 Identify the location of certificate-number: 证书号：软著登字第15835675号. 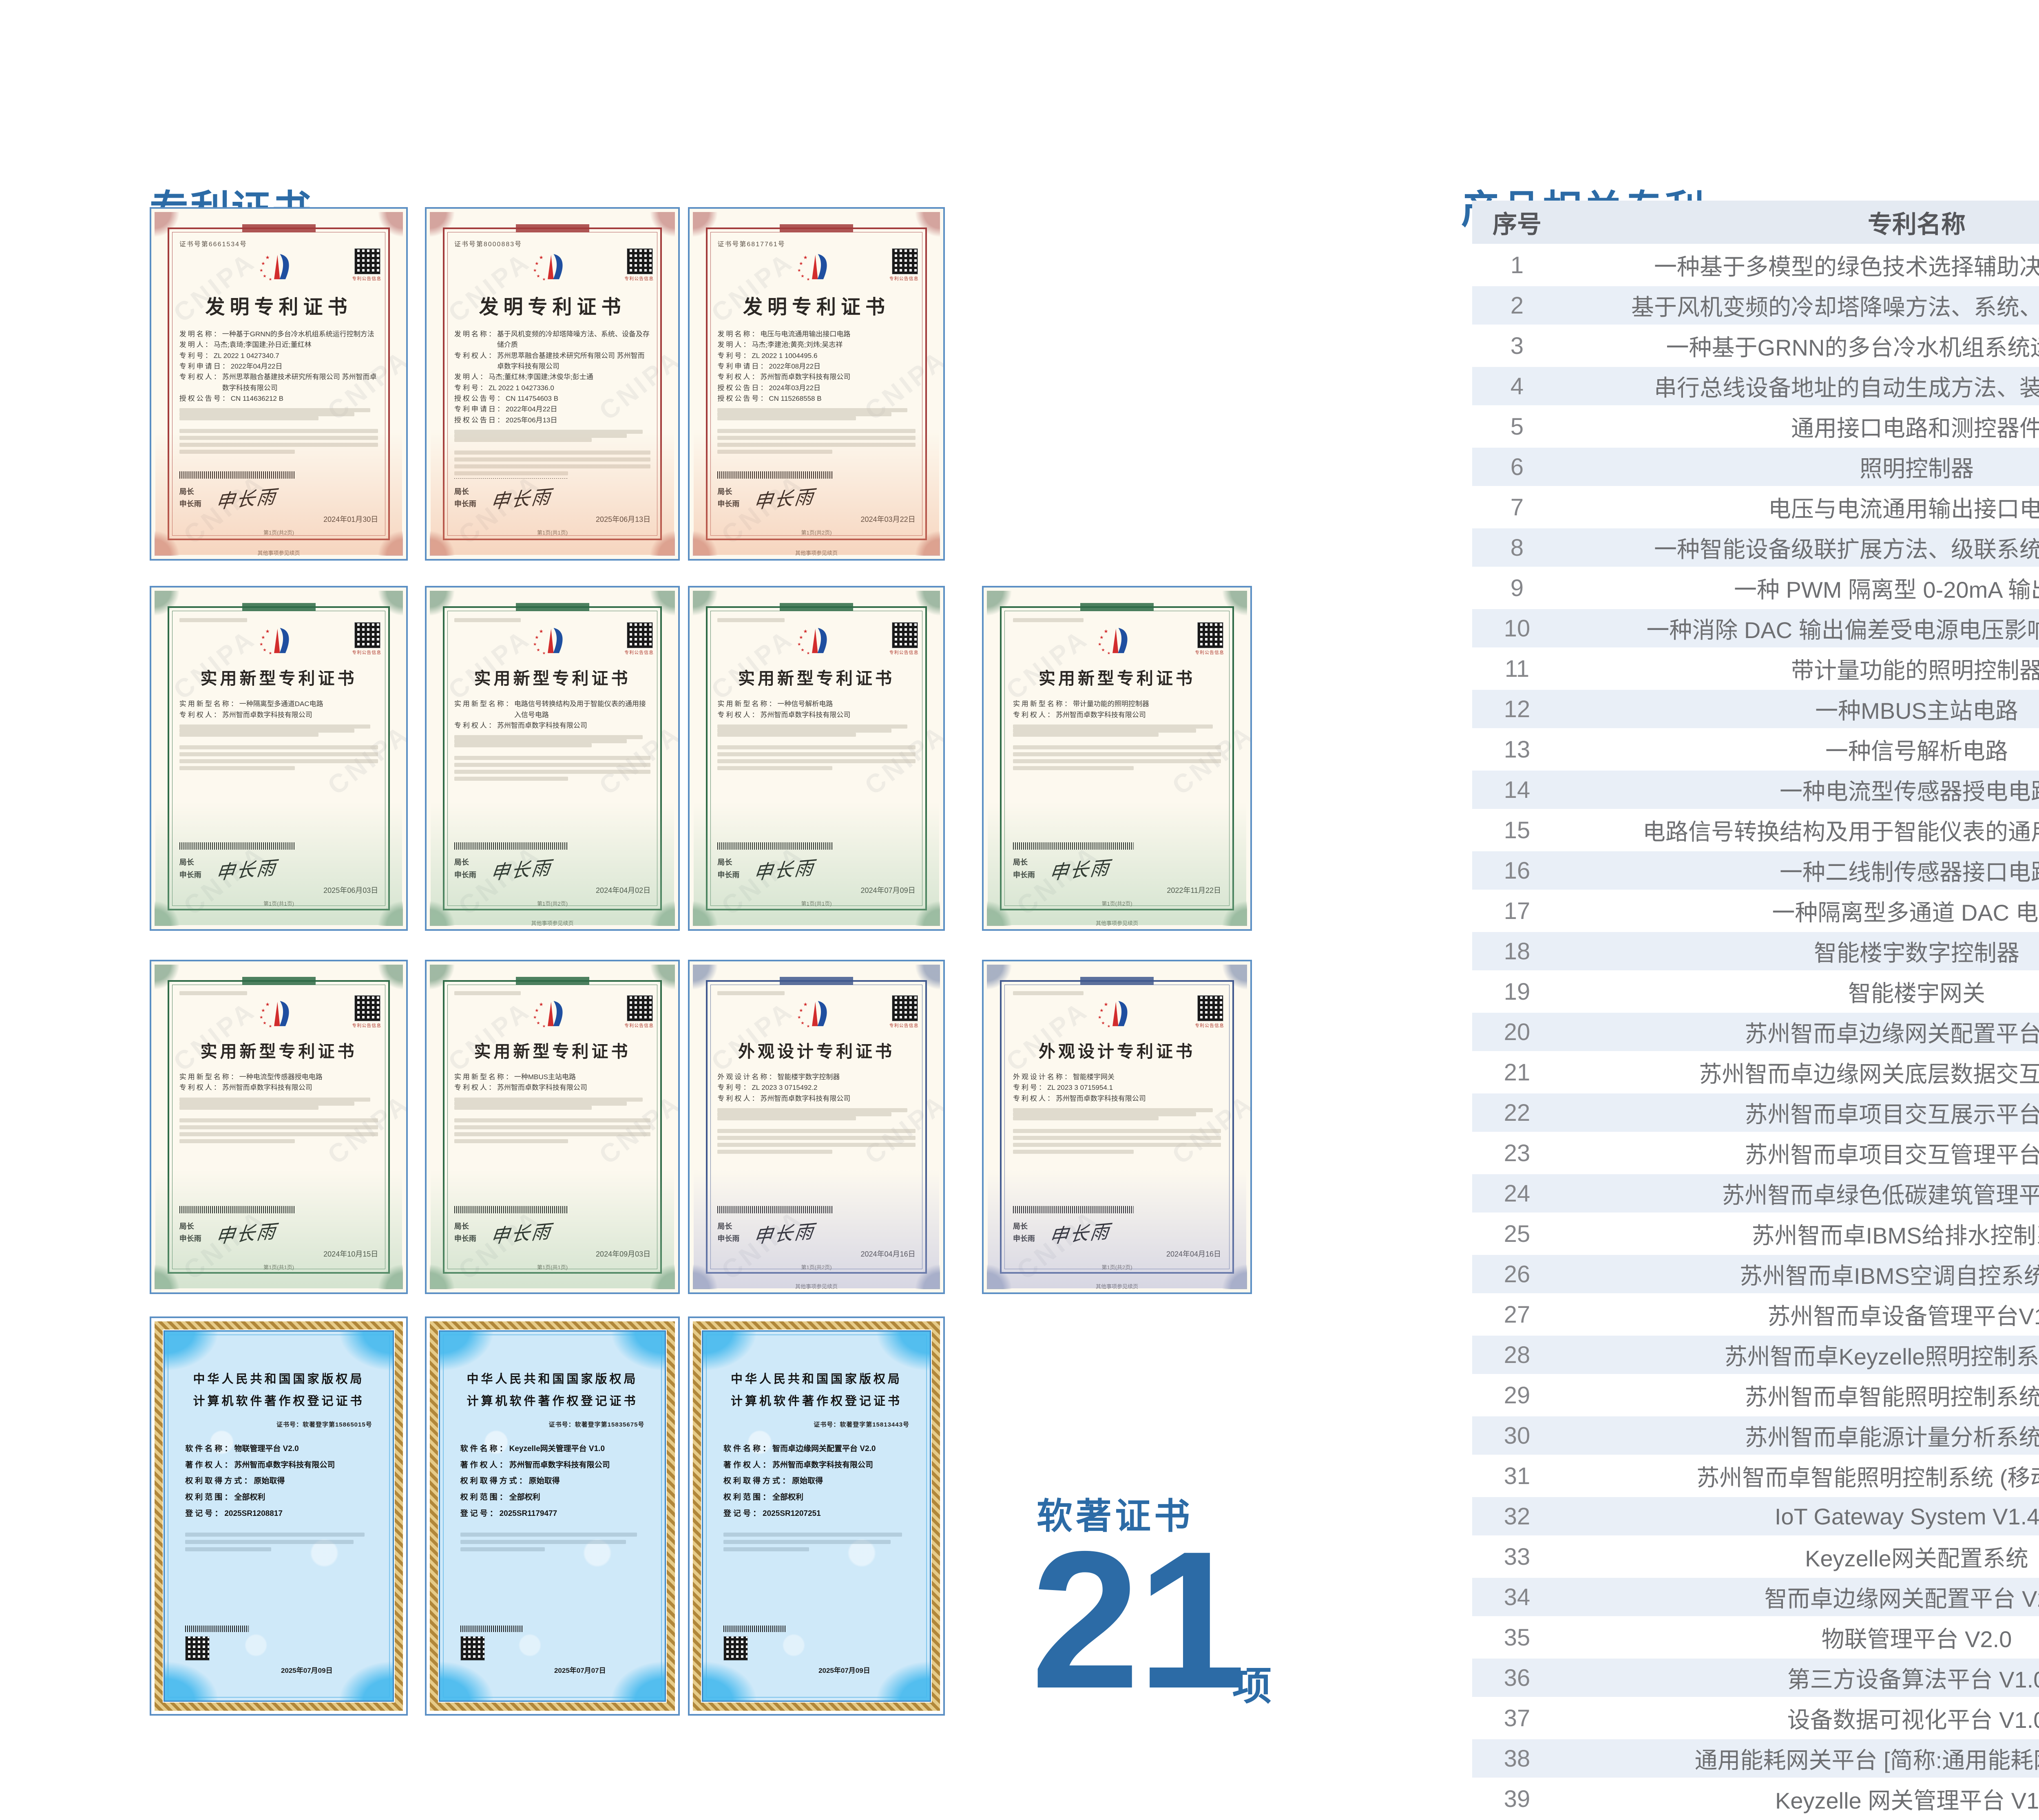
(596, 1425).